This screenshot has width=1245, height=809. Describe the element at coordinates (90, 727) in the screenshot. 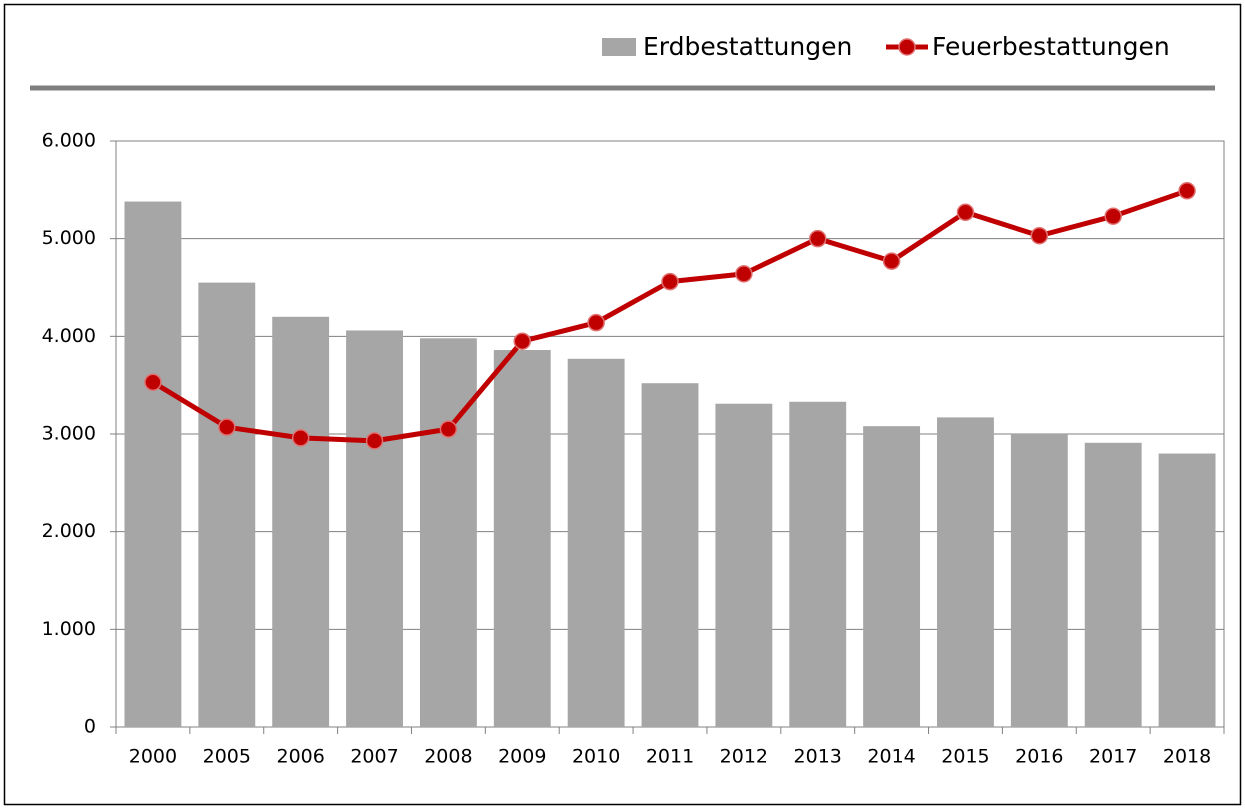

I see `y-tick-label: 0` at that location.